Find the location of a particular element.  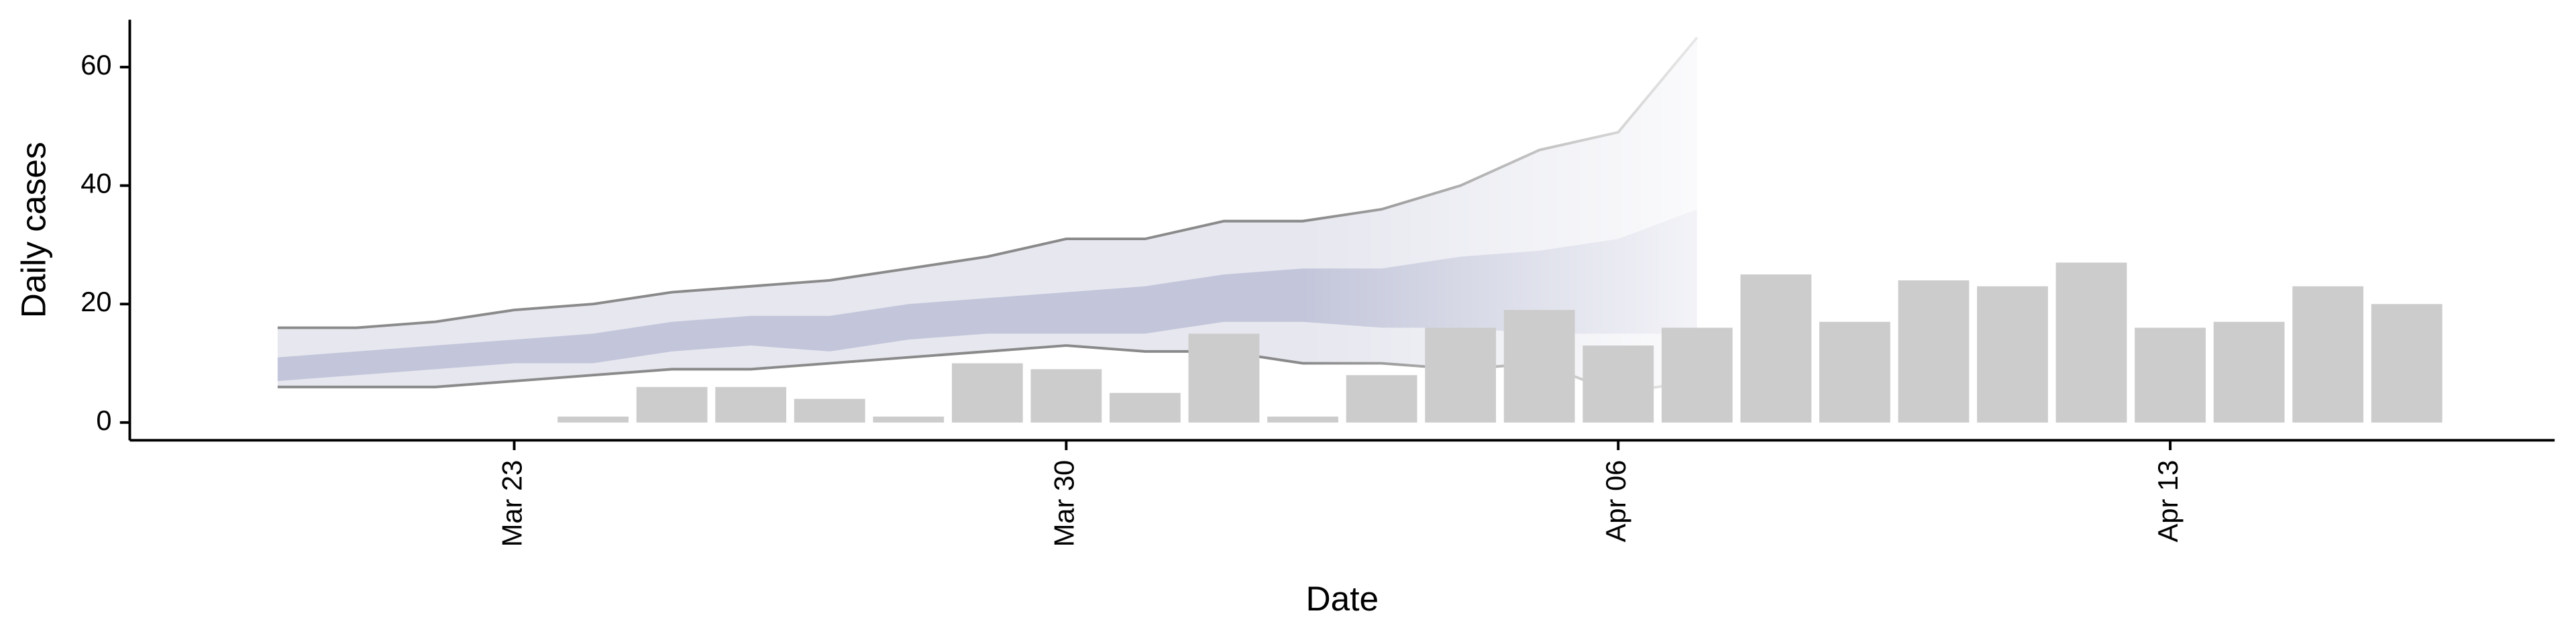

x-tick-label: Mar 23 is located at coordinates (512, 503).